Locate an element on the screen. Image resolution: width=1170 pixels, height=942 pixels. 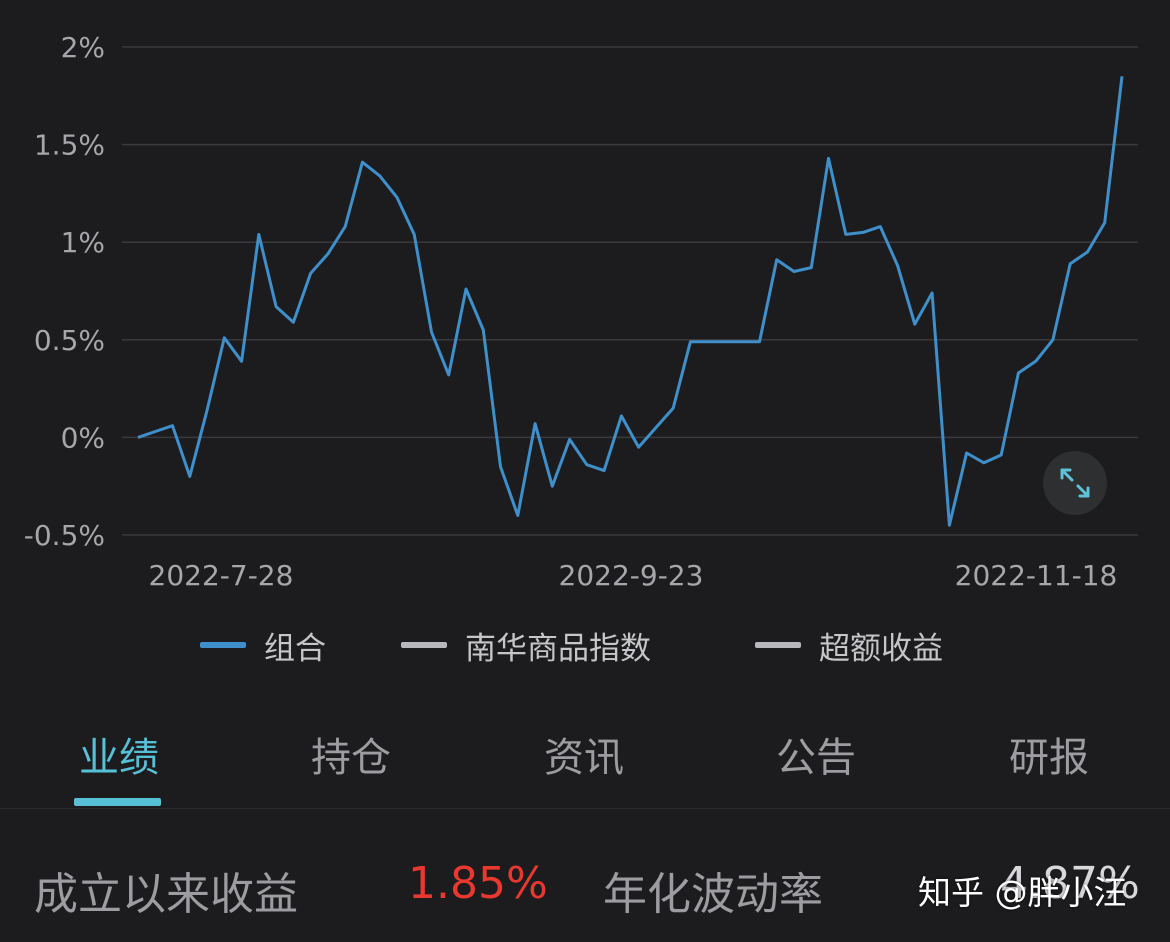
y-tick-label: 1.5% is located at coordinates (69, 145).